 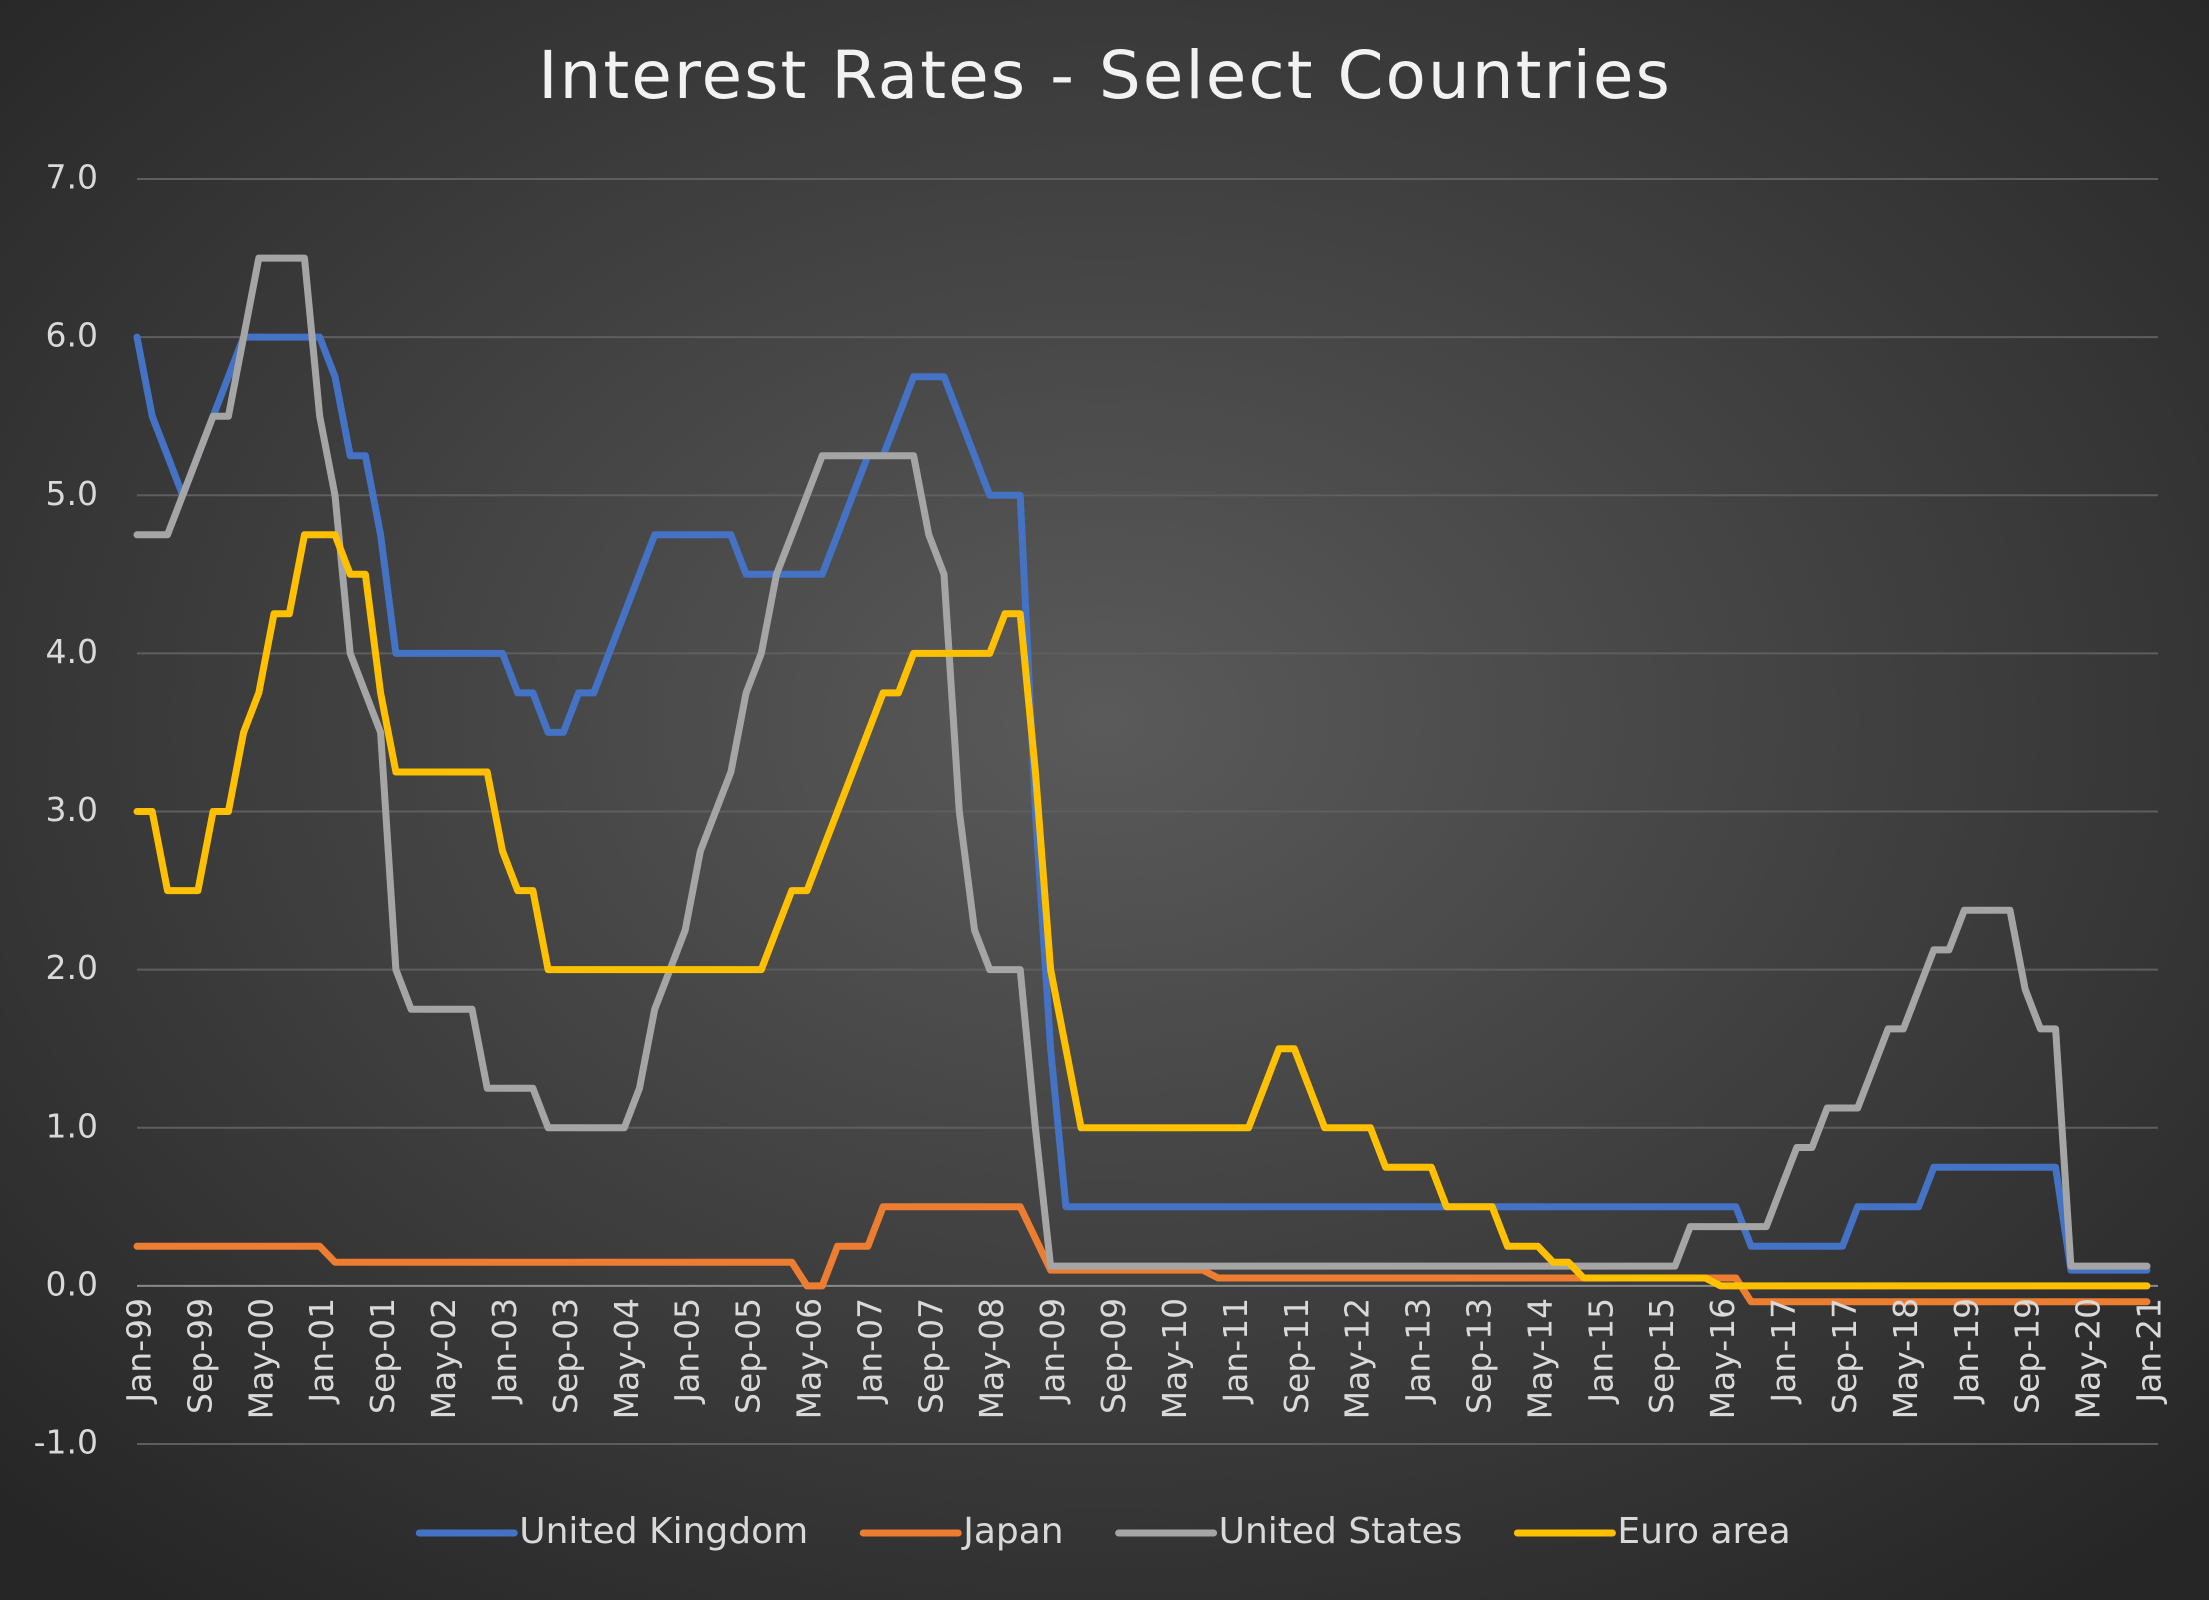 I want to click on x-tick-label: May-20, so click(x=2088, y=1359).